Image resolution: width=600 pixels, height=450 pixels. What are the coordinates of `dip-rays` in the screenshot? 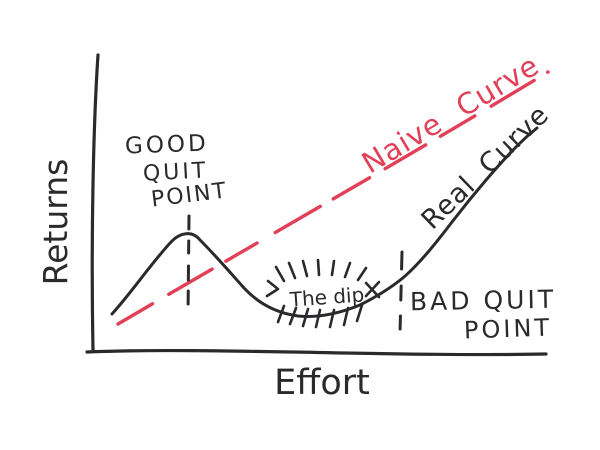 It's located at (321, 270).